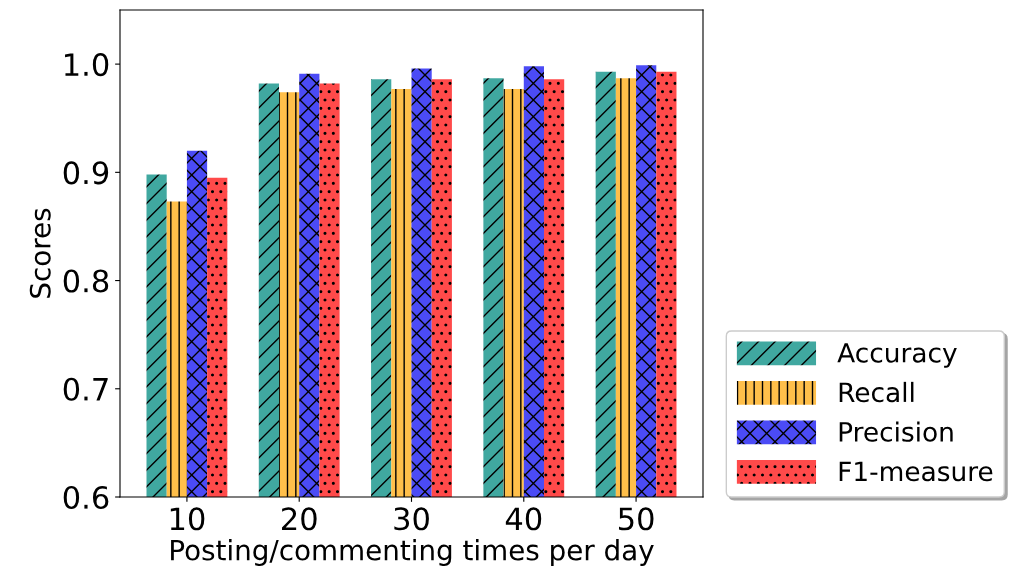  Describe the element at coordinates (411, 519) in the screenshot. I see `x-tick-label: 30` at that location.